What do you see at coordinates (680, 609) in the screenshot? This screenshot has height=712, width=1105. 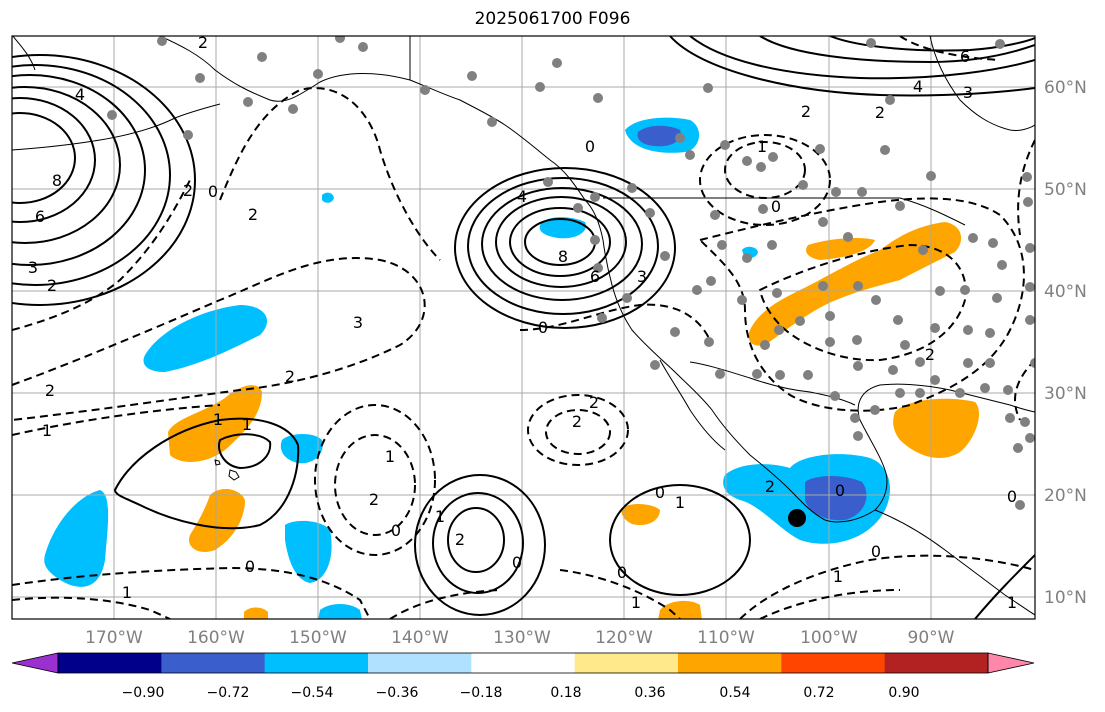 I see `shade-orange-bottom-center` at bounding box center [680, 609].